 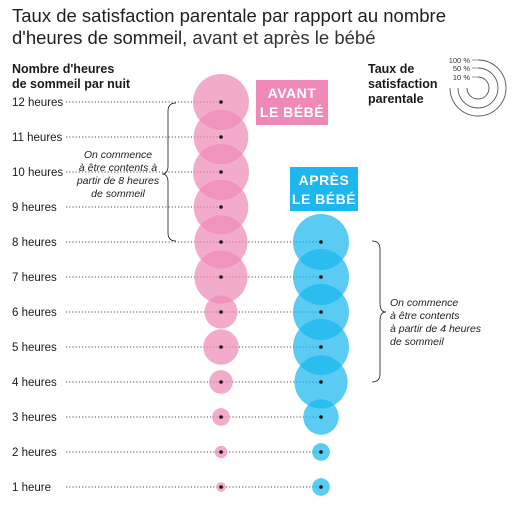 What do you see at coordinates (118, 155) in the screenshot?
I see `note-before-line1: On commence` at bounding box center [118, 155].